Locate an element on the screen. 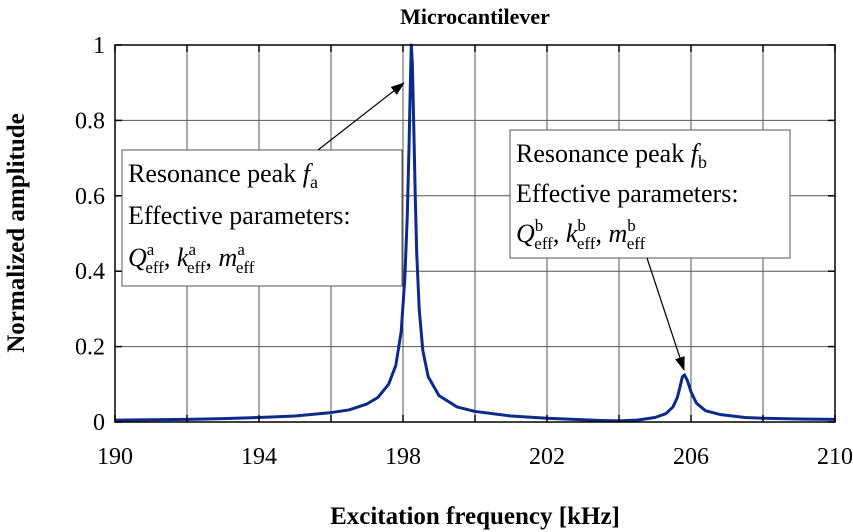 This screenshot has width=853, height=532. annotation-b-params: Qb eff, kb eff, mb eff is located at coordinates (581, 234).